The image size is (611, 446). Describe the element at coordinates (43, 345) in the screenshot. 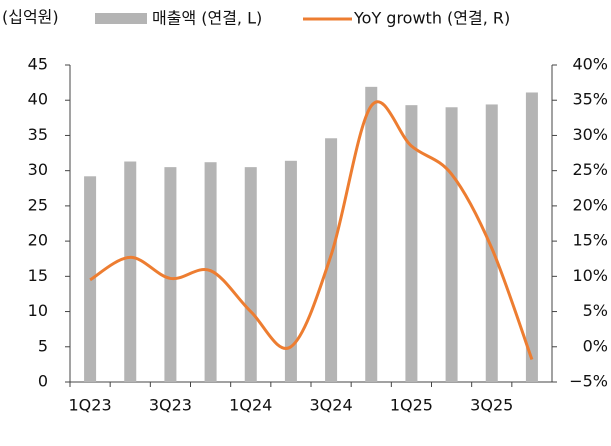

I see `y-tick-label: 5` at that location.